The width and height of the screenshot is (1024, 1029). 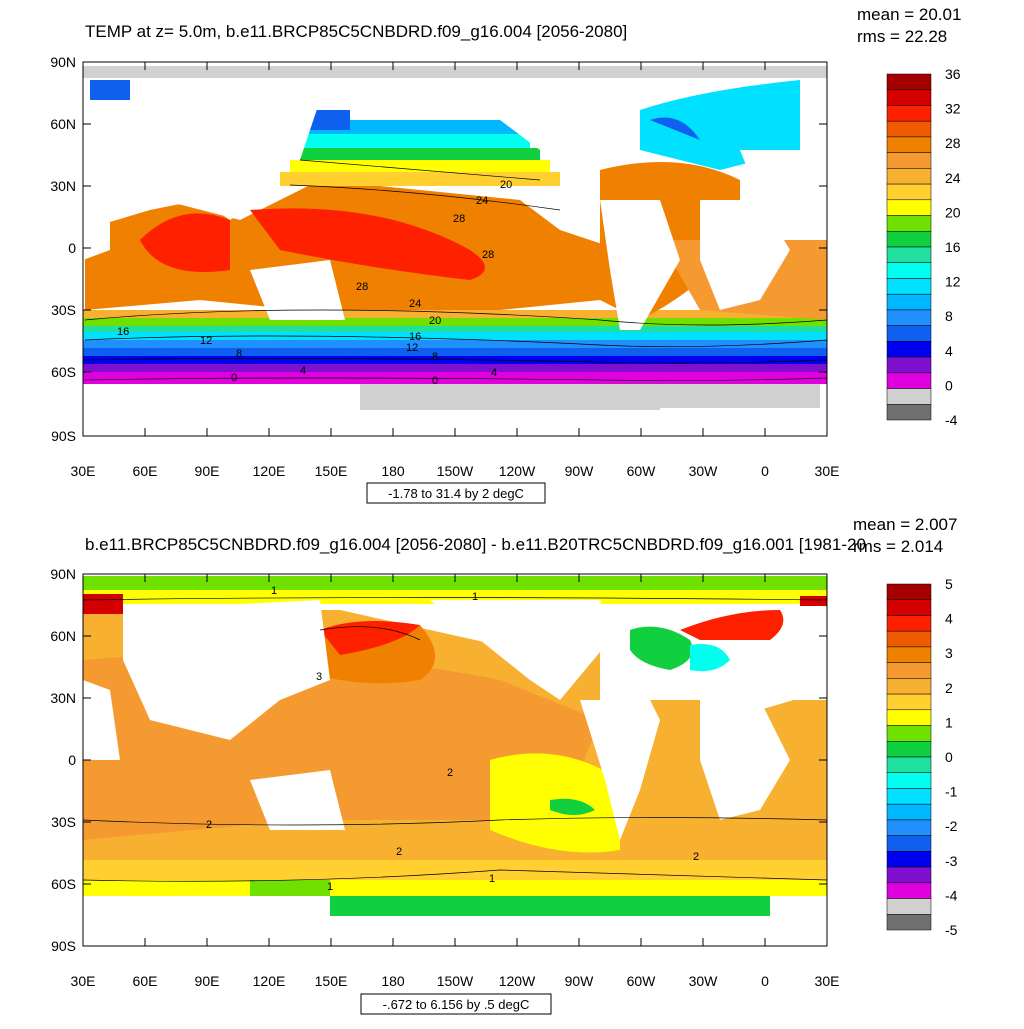 I want to click on colorbar-label: 12, so click(x=953, y=282).